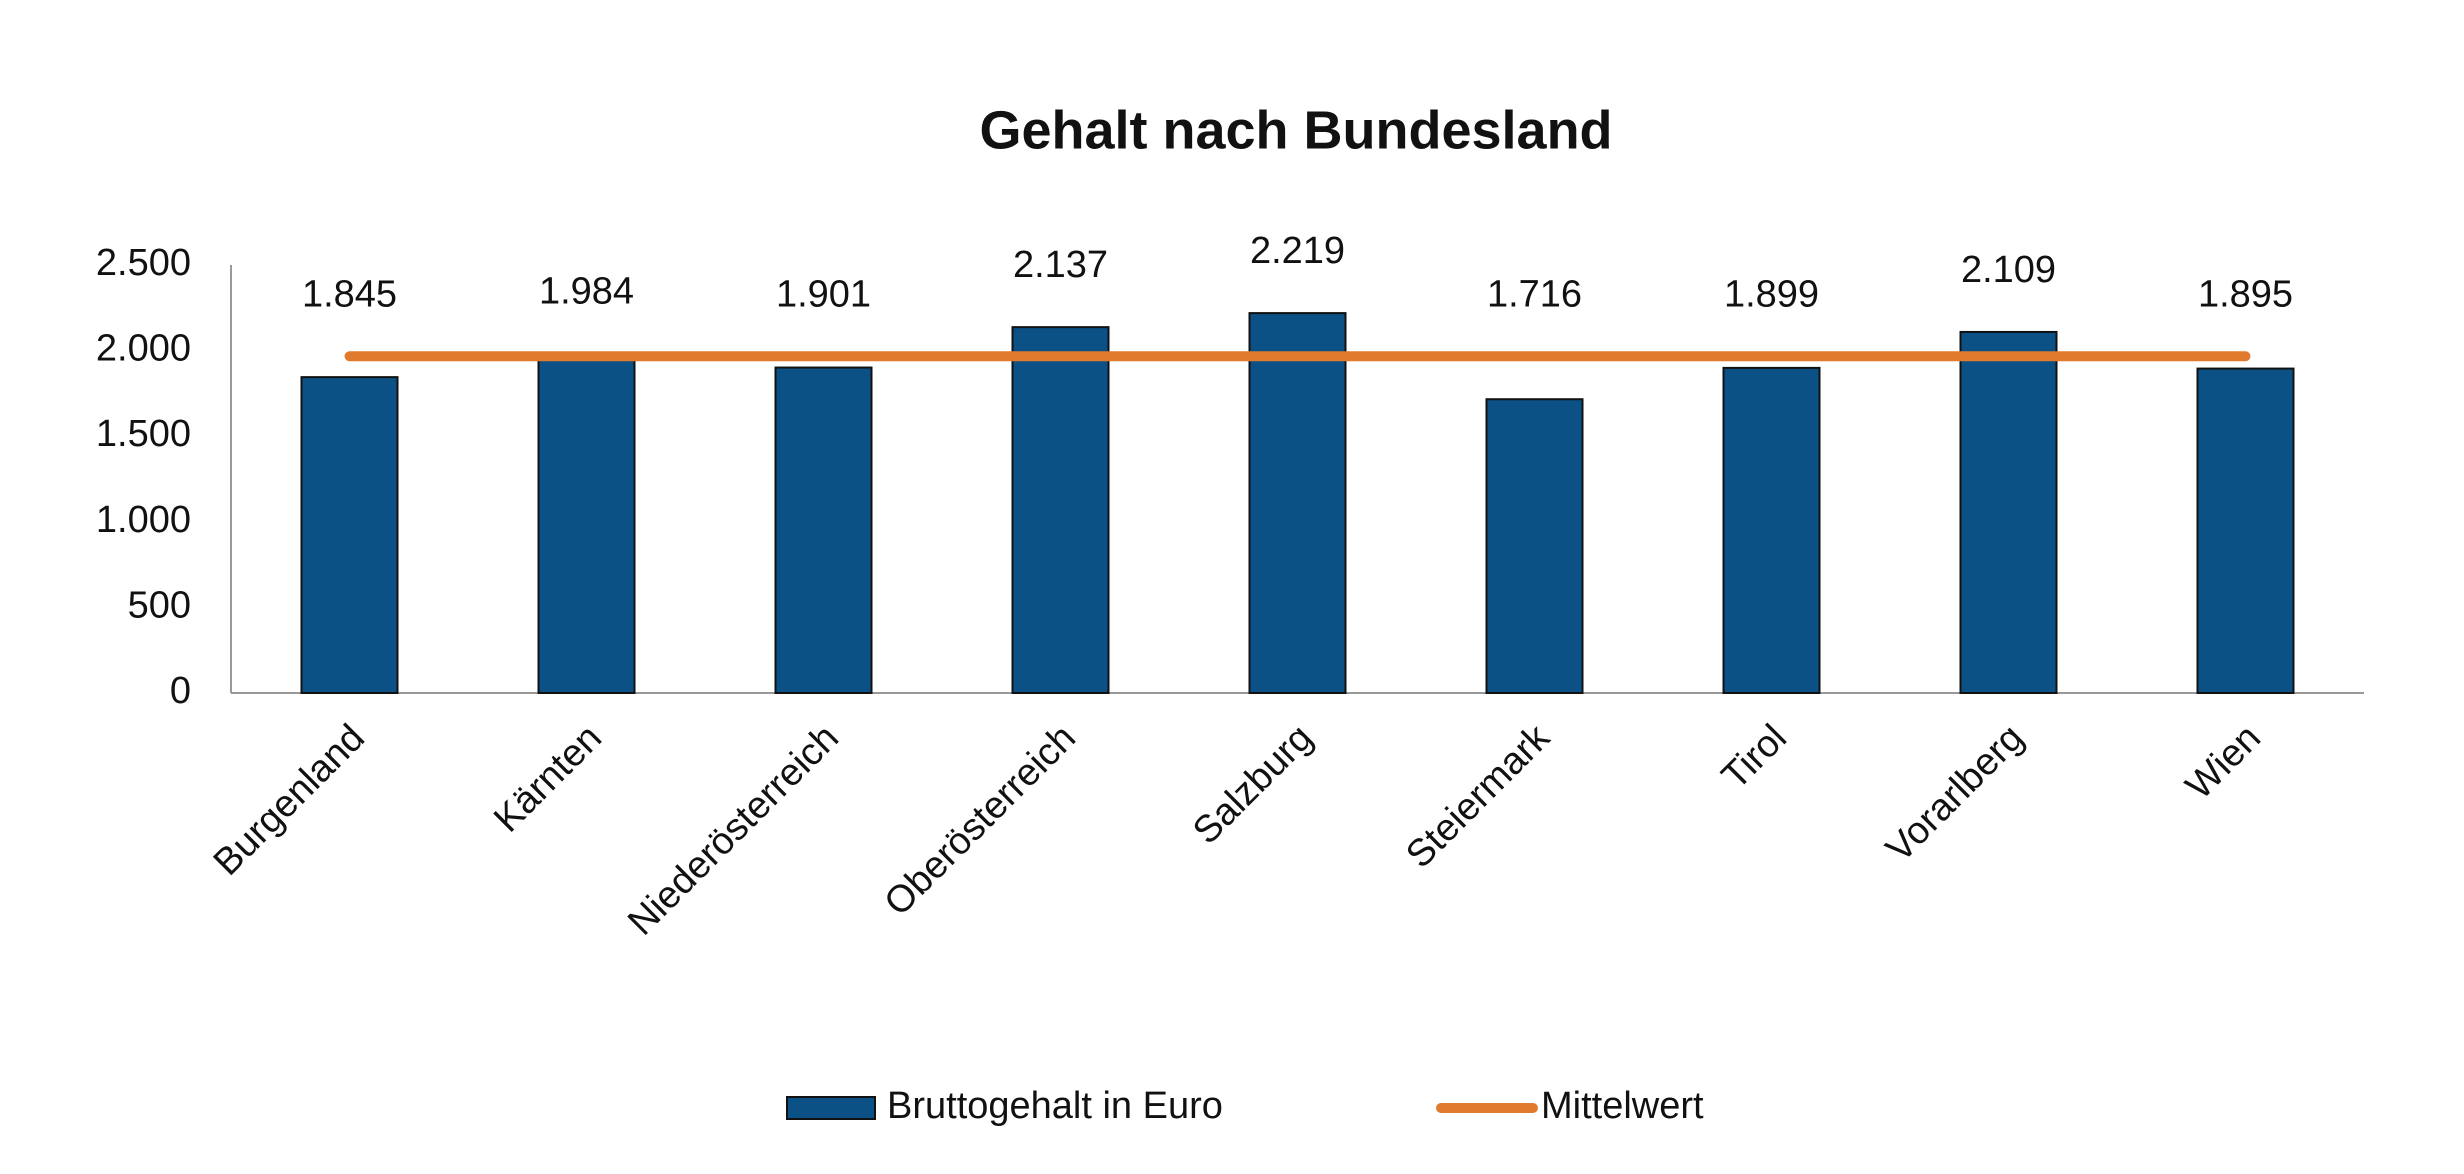 This screenshot has width=2464, height=1174. Describe the element at coordinates (1055, 1106) in the screenshot. I see `legend-label: Bruttogehalt in Euro` at that location.